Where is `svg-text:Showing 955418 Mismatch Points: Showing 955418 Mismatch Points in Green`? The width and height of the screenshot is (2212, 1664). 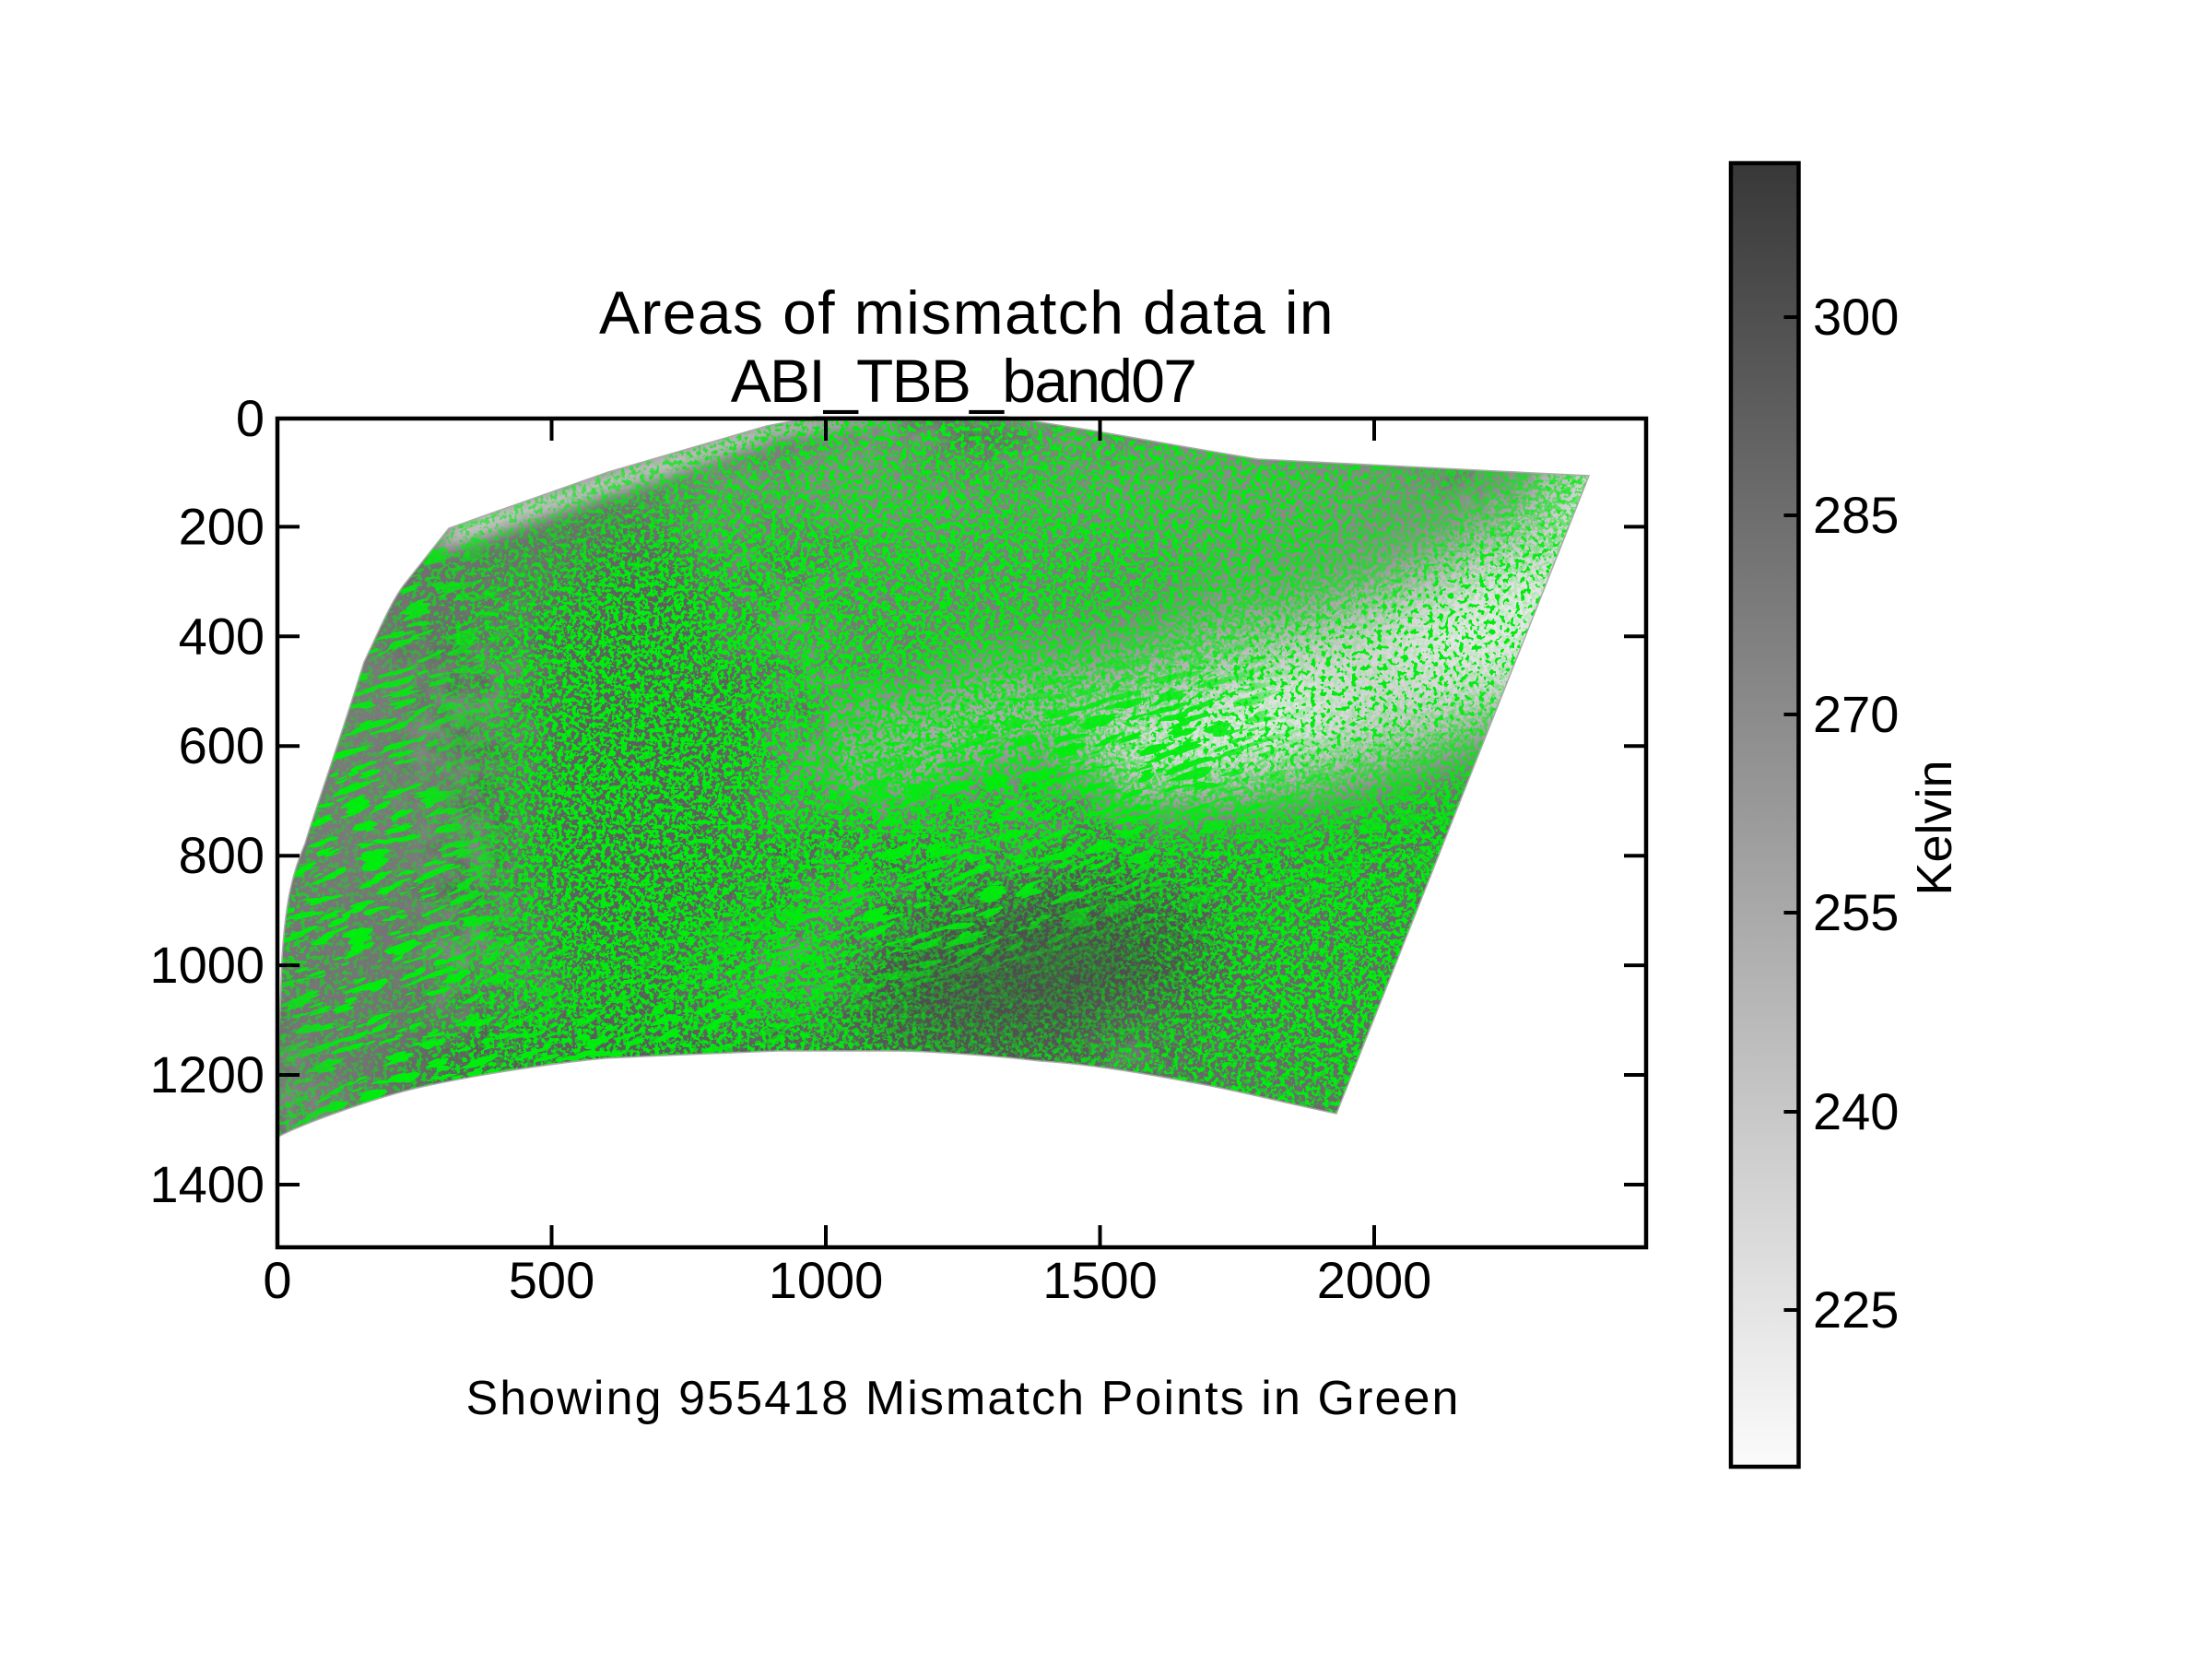 svg-text:Showing 955418 Mismatch Points: Showing 955418 Mismatch Points in Green is located at coordinates (962, 1398).